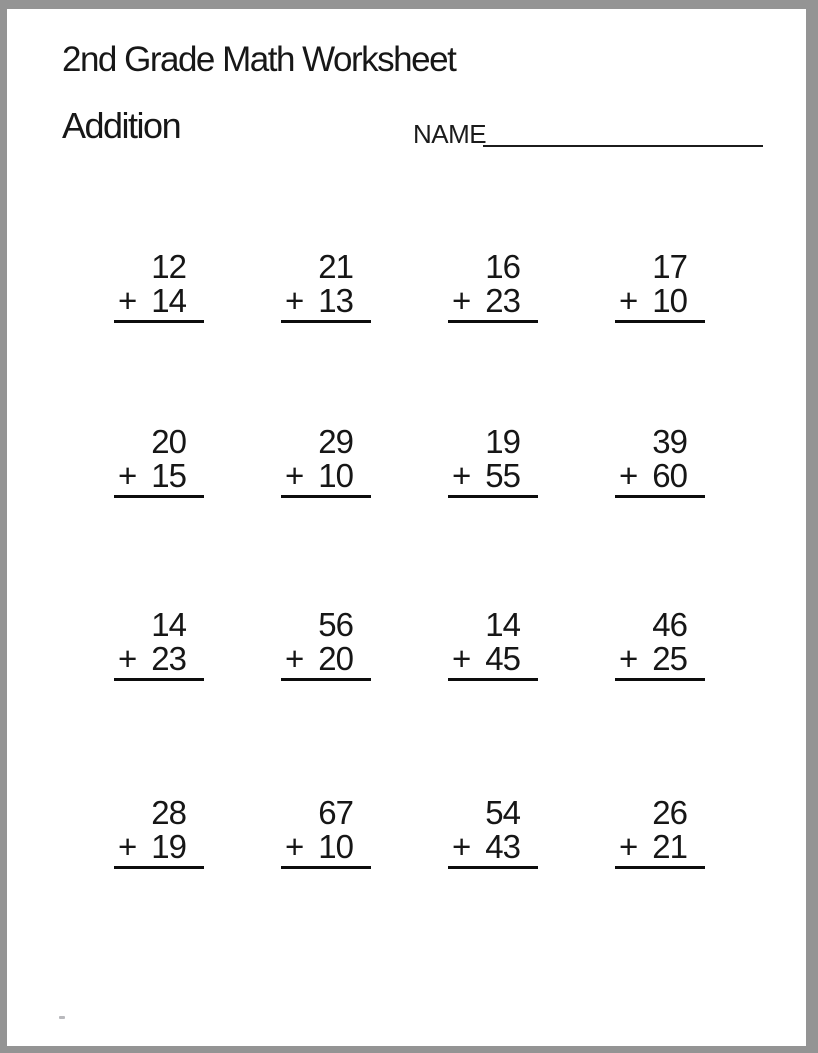 The width and height of the screenshot is (818, 1053). I want to click on worksheet-subtitle: Addition, so click(122, 125).